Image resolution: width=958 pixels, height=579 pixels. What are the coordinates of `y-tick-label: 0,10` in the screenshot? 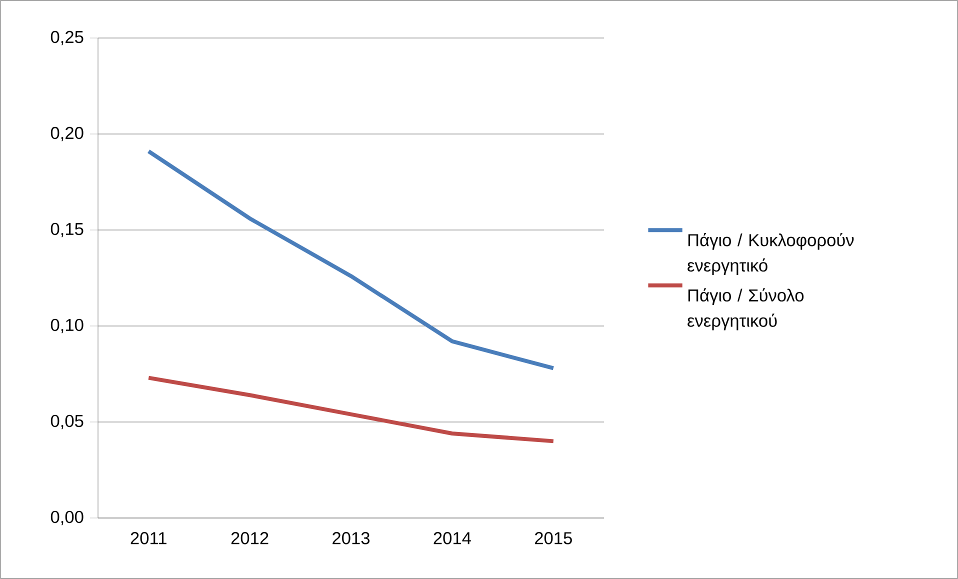 It's located at (67, 326).